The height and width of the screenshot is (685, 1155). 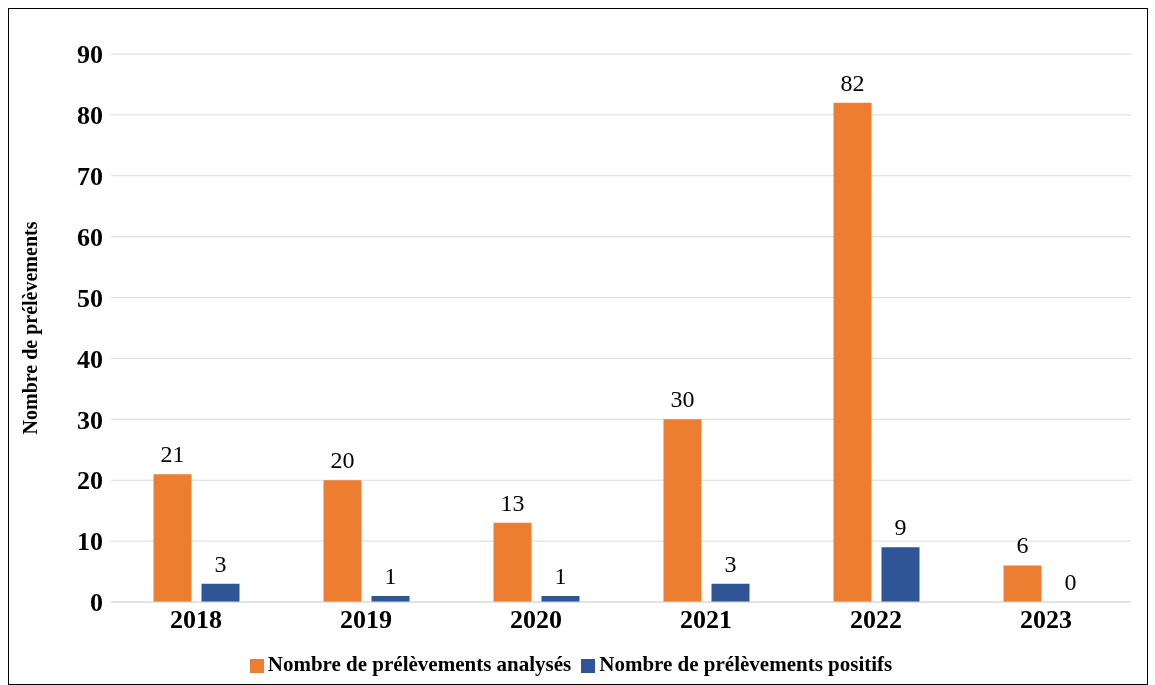 I want to click on data-label: 82, so click(x=852, y=82).